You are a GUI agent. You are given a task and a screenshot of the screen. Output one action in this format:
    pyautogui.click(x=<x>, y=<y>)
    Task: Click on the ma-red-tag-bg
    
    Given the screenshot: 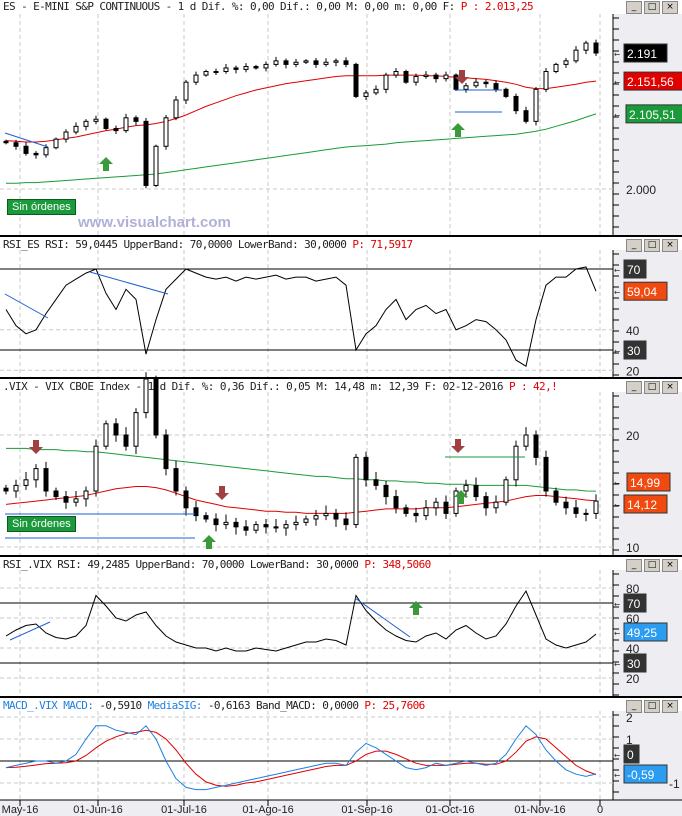 What is the action you would take?
    pyautogui.click(x=652, y=81)
    